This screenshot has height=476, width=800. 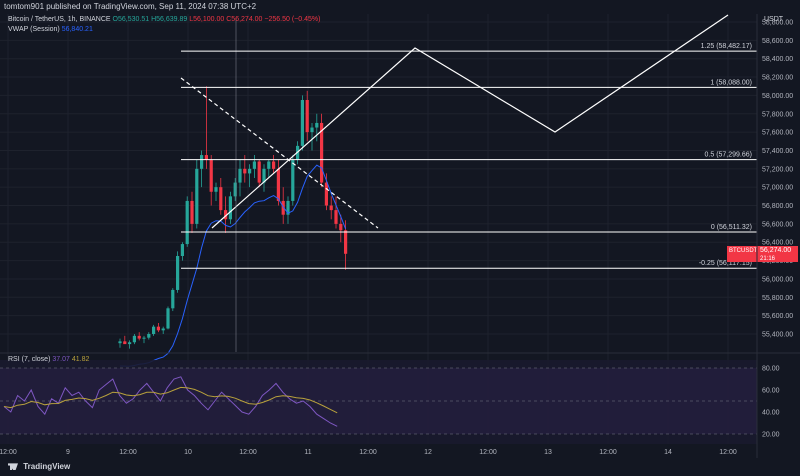 I want to click on price-tick-label: 55,800.00, so click(x=777, y=298).